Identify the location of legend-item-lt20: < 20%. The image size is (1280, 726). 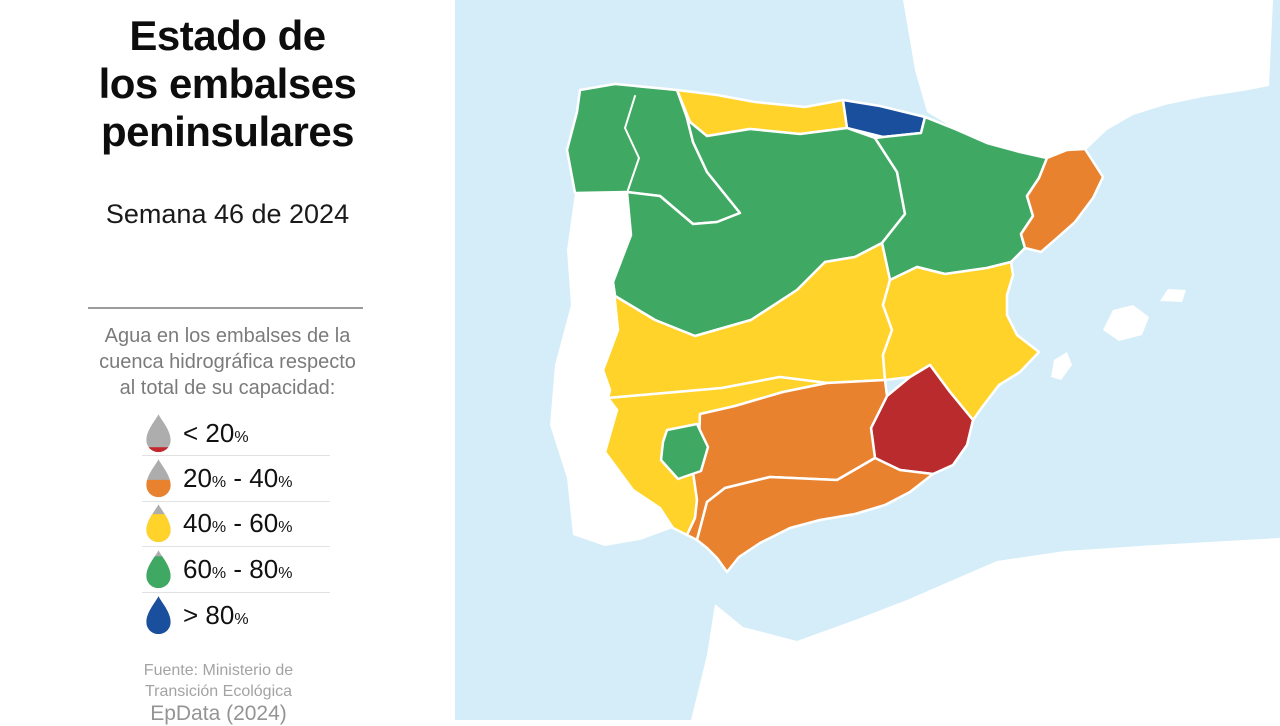
(236, 434).